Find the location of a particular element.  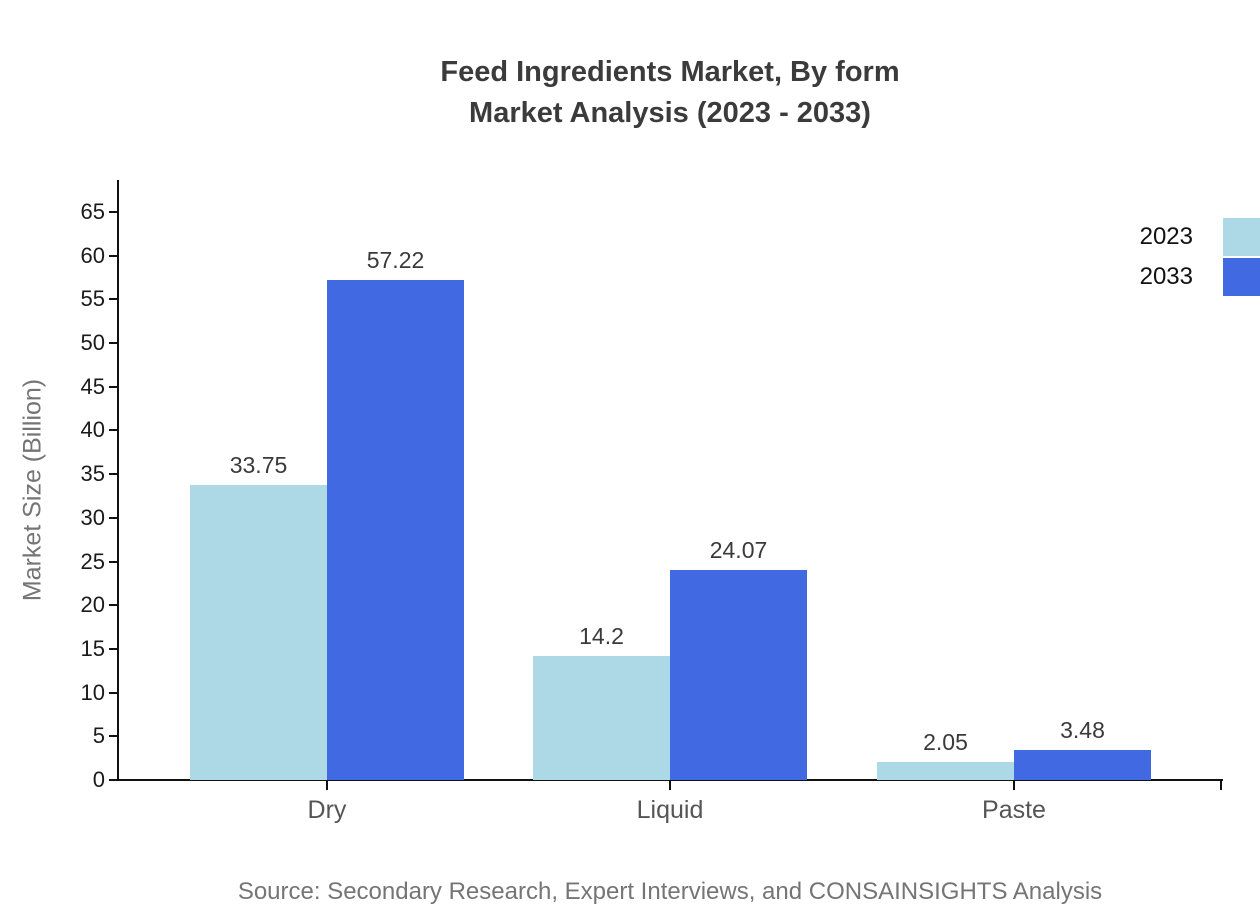

chart-title-line1: Feed Ingredients Market, By form is located at coordinates (670, 72).